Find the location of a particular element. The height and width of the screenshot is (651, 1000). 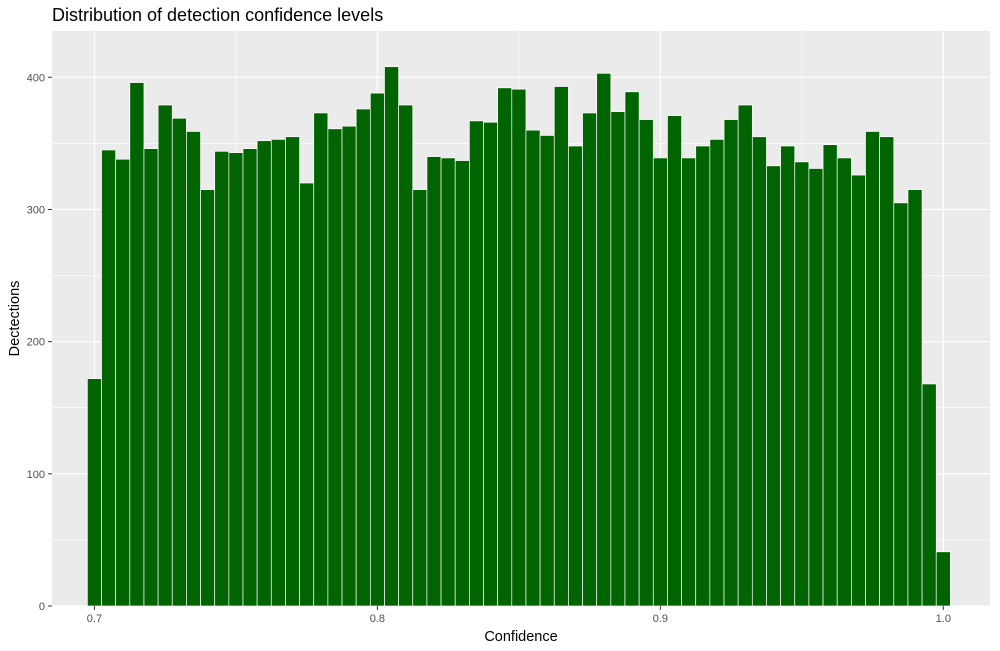

x-axis-title: Confidence is located at coordinates (520, 637).